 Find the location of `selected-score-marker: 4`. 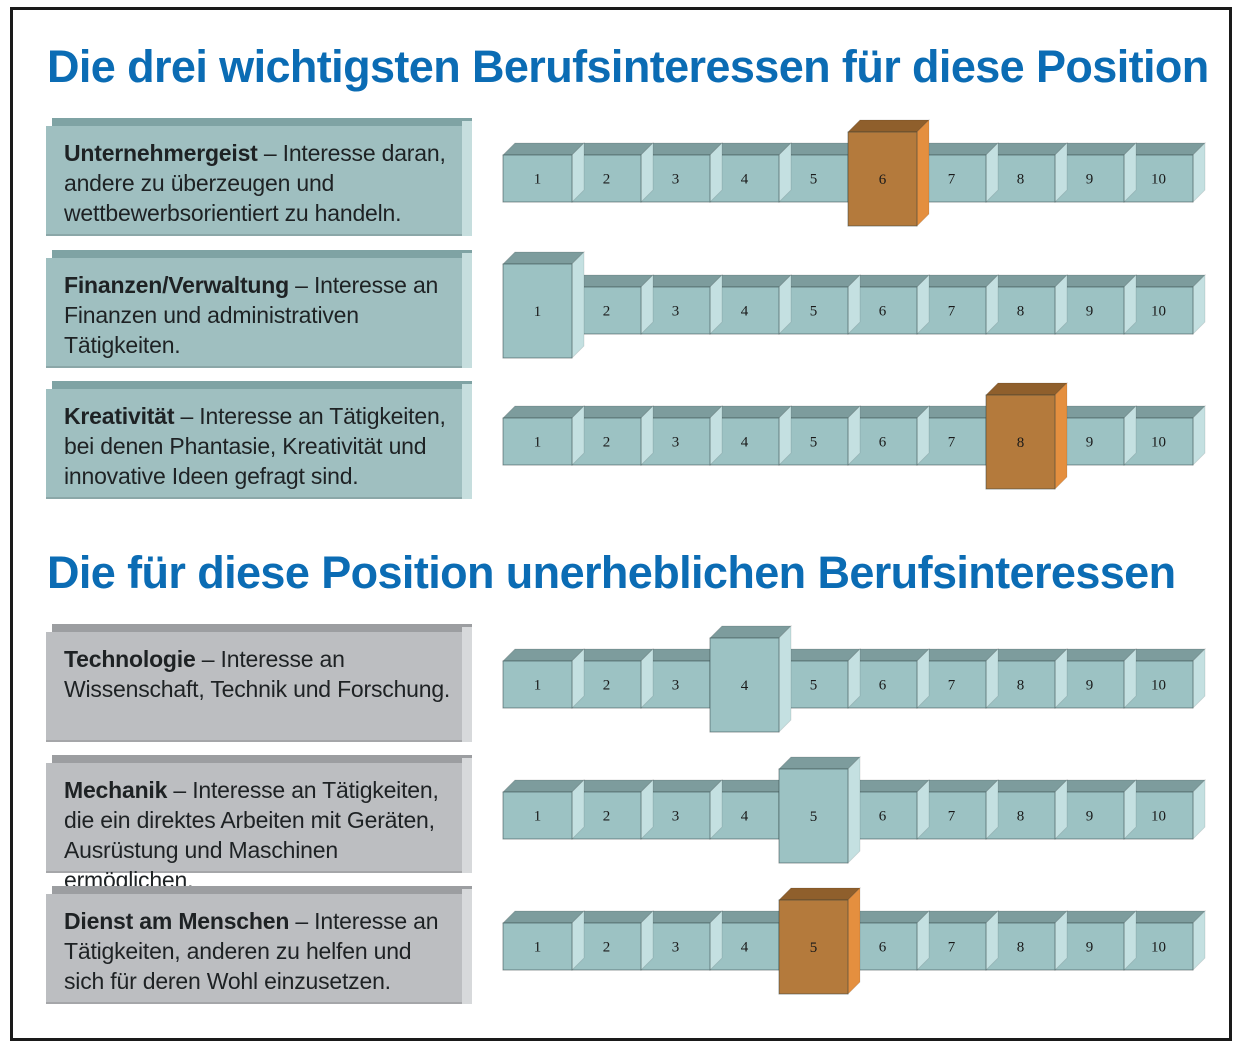

selected-score-marker: 4 is located at coordinates (750, 679).